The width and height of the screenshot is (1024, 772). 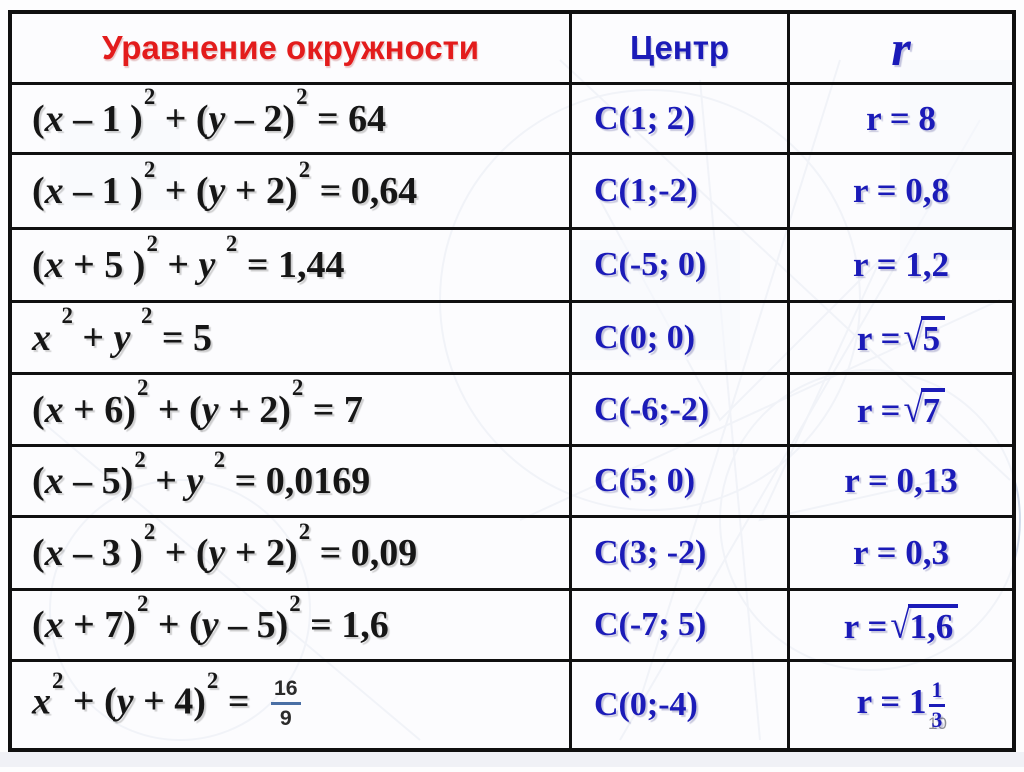 I want to click on radius-value: r = 8, so click(x=901, y=118).